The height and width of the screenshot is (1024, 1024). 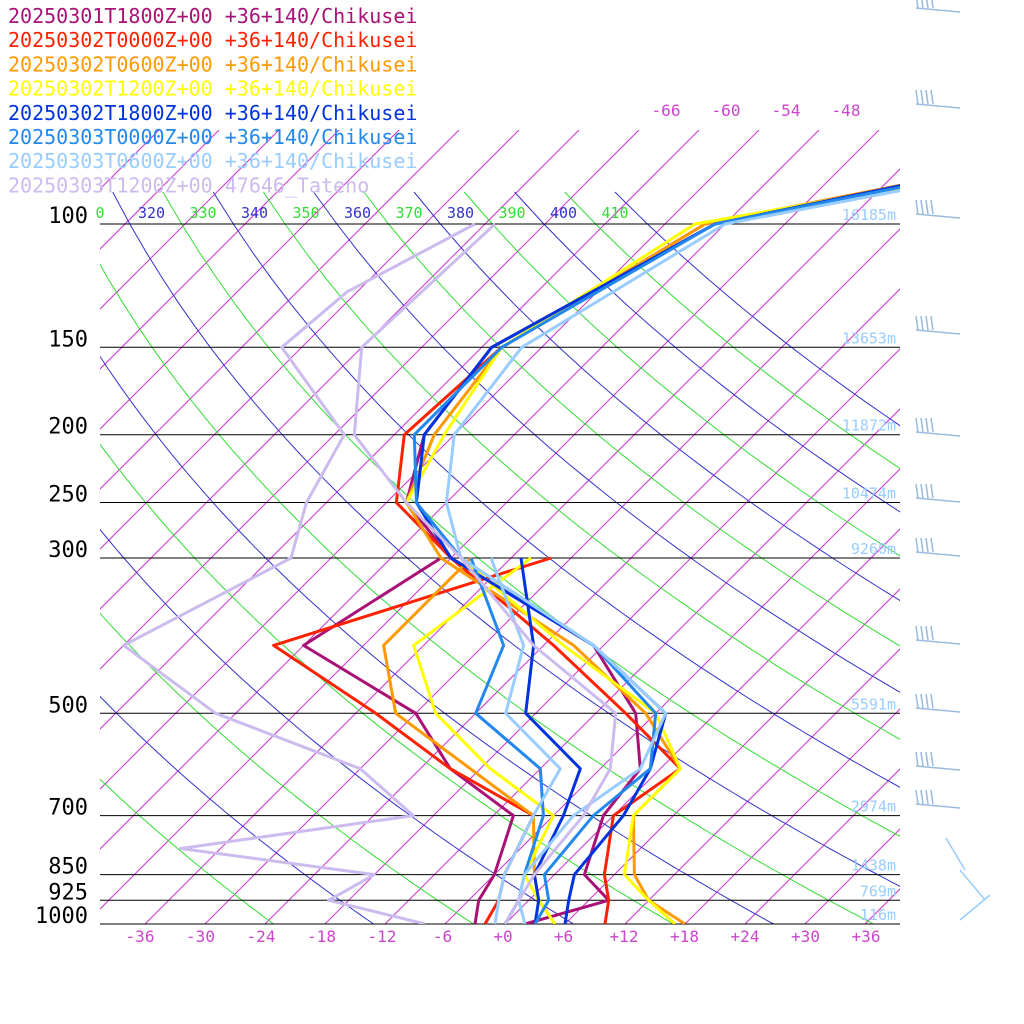 What do you see at coordinates (212, 89) in the screenshot?
I see `legend-entry: 20250302T1200Z+00 +36+140/Chikusei` at bounding box center [212, 89].